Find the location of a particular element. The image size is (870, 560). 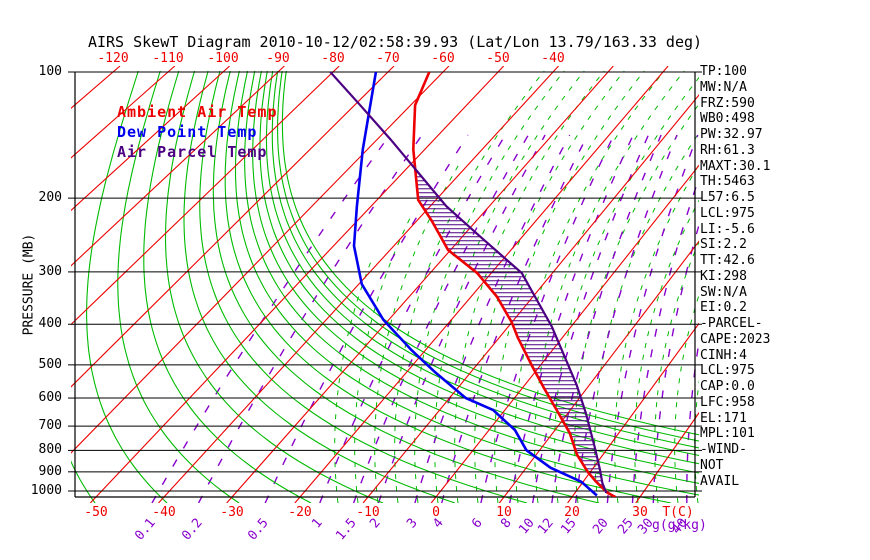

panel-line: PW:32.97 is located at coordinates (731, 134).